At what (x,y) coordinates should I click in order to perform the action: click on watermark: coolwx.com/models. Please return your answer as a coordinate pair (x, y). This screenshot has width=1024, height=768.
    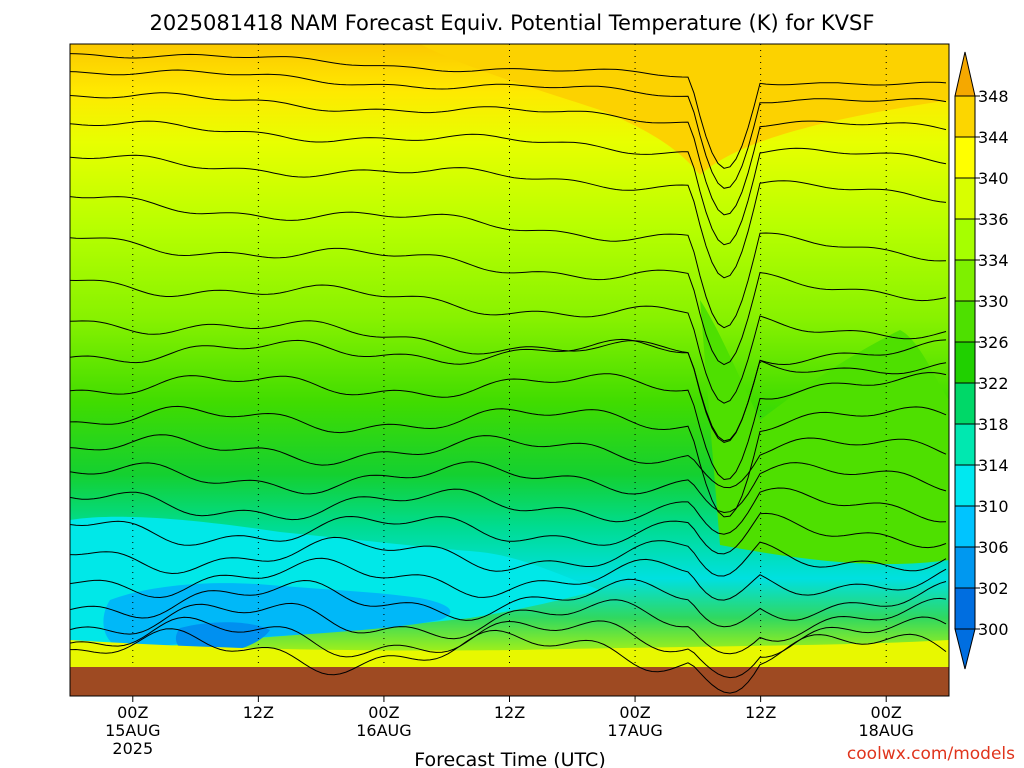
    Looking at the image, I should click on (931, 754).